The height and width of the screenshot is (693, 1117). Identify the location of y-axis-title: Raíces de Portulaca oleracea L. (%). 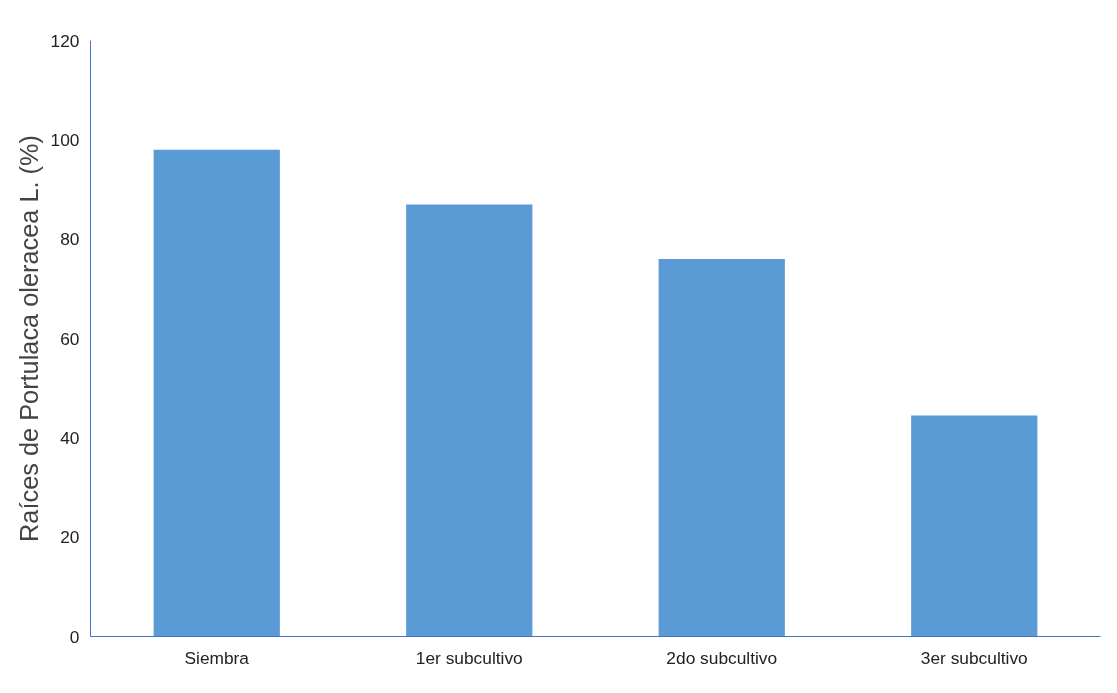
(28, 338).